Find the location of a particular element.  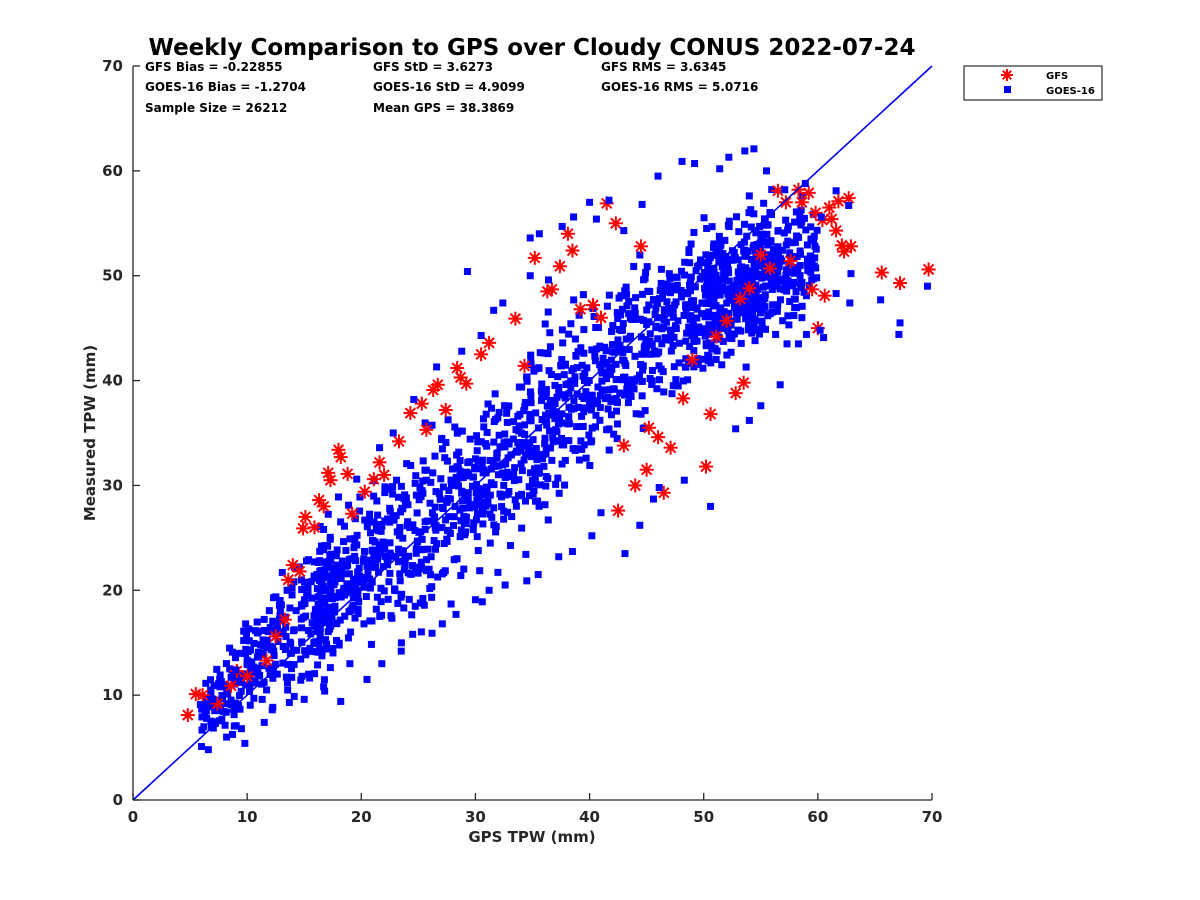

legend-gfs-label: GFS is located at coordinates (1057, 76).